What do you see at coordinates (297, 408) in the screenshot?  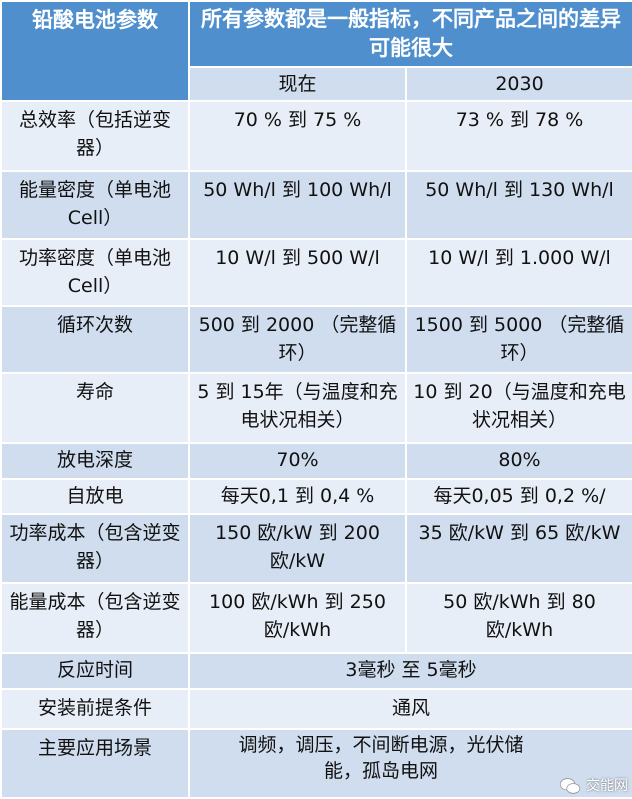 I see `now-cell: 5 到 15年（与温度和充电状况相关）` at bounding box center [297, 408].